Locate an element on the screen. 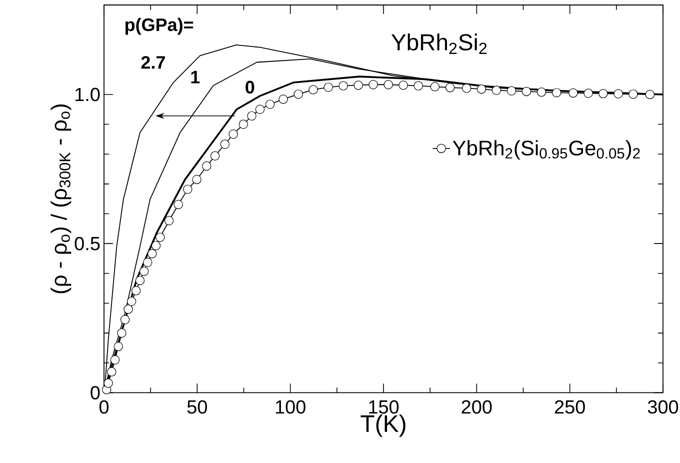  annotation: 1 is located at coordinates (195, 77).